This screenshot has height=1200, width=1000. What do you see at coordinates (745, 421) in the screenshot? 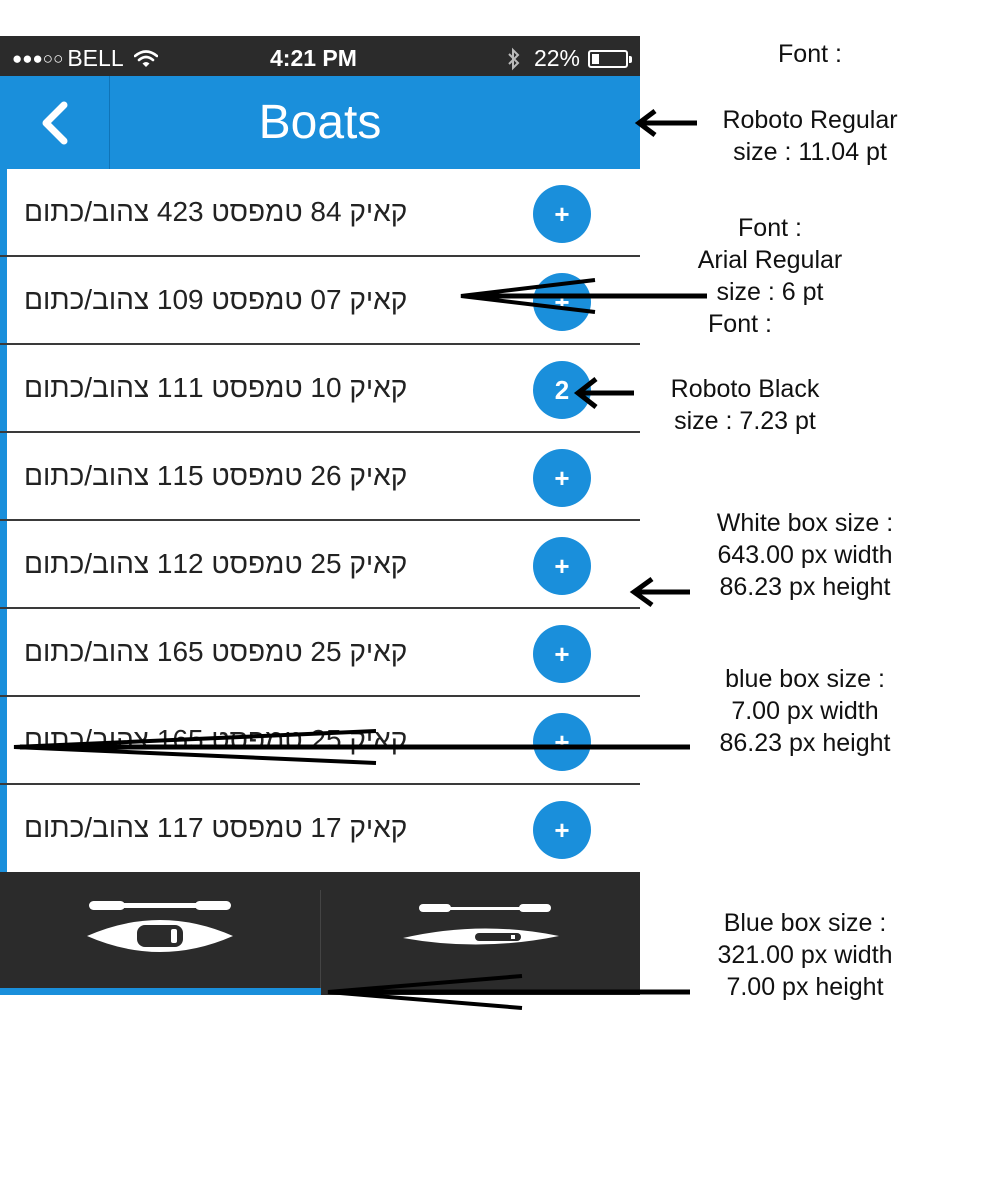
I see `annotation-line: size : 7.23 pt` at bounding box center [745, 421].